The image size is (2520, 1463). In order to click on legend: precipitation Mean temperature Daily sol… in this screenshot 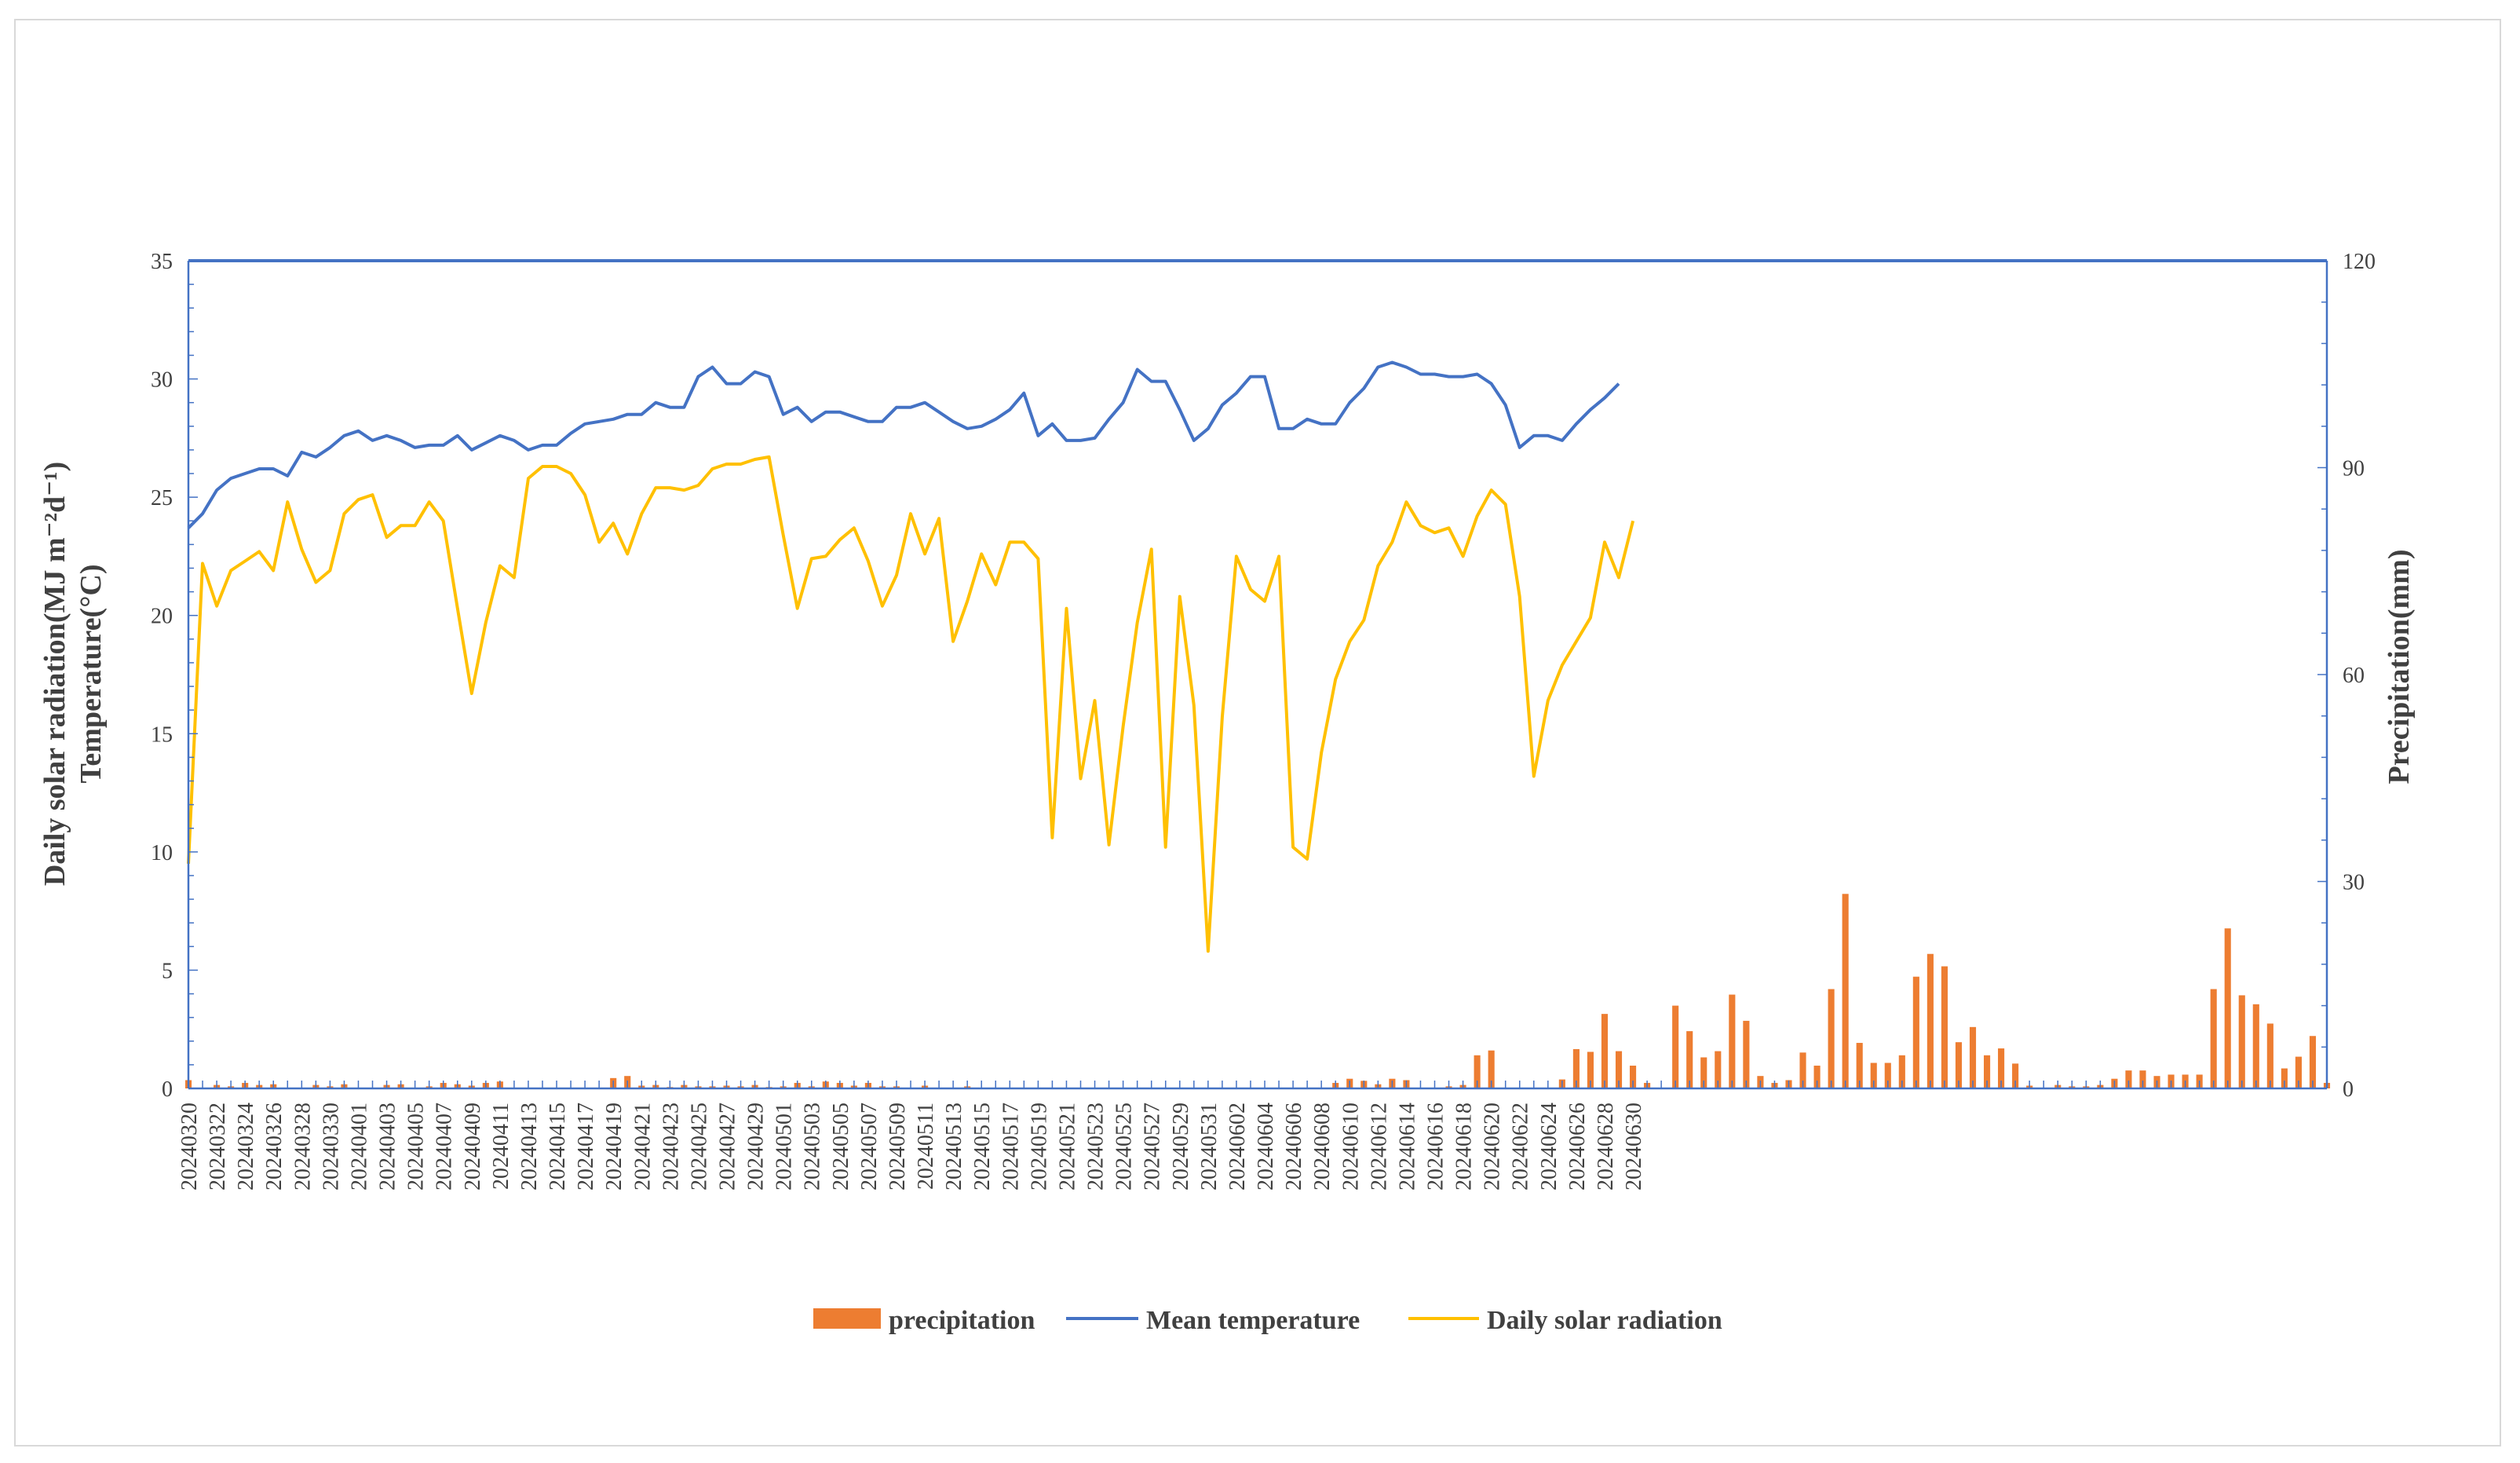, I will do `click(1267, 1320)`.